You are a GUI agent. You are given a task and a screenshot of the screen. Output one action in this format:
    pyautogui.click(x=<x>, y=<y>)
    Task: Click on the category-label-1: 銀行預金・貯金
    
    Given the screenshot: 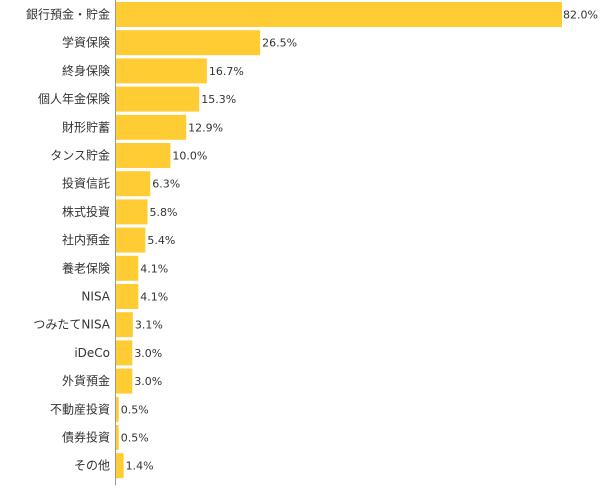 What is the action you would take?
    pyautogui.click(x=68, y=14)
    